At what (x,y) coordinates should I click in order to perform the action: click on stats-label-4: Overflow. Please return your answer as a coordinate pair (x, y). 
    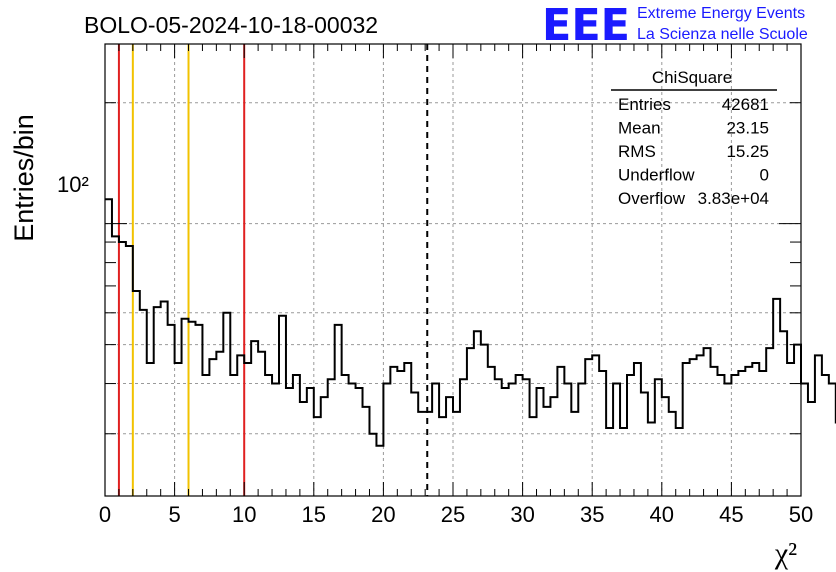
    Looking at the image, I should click on (652, 198).